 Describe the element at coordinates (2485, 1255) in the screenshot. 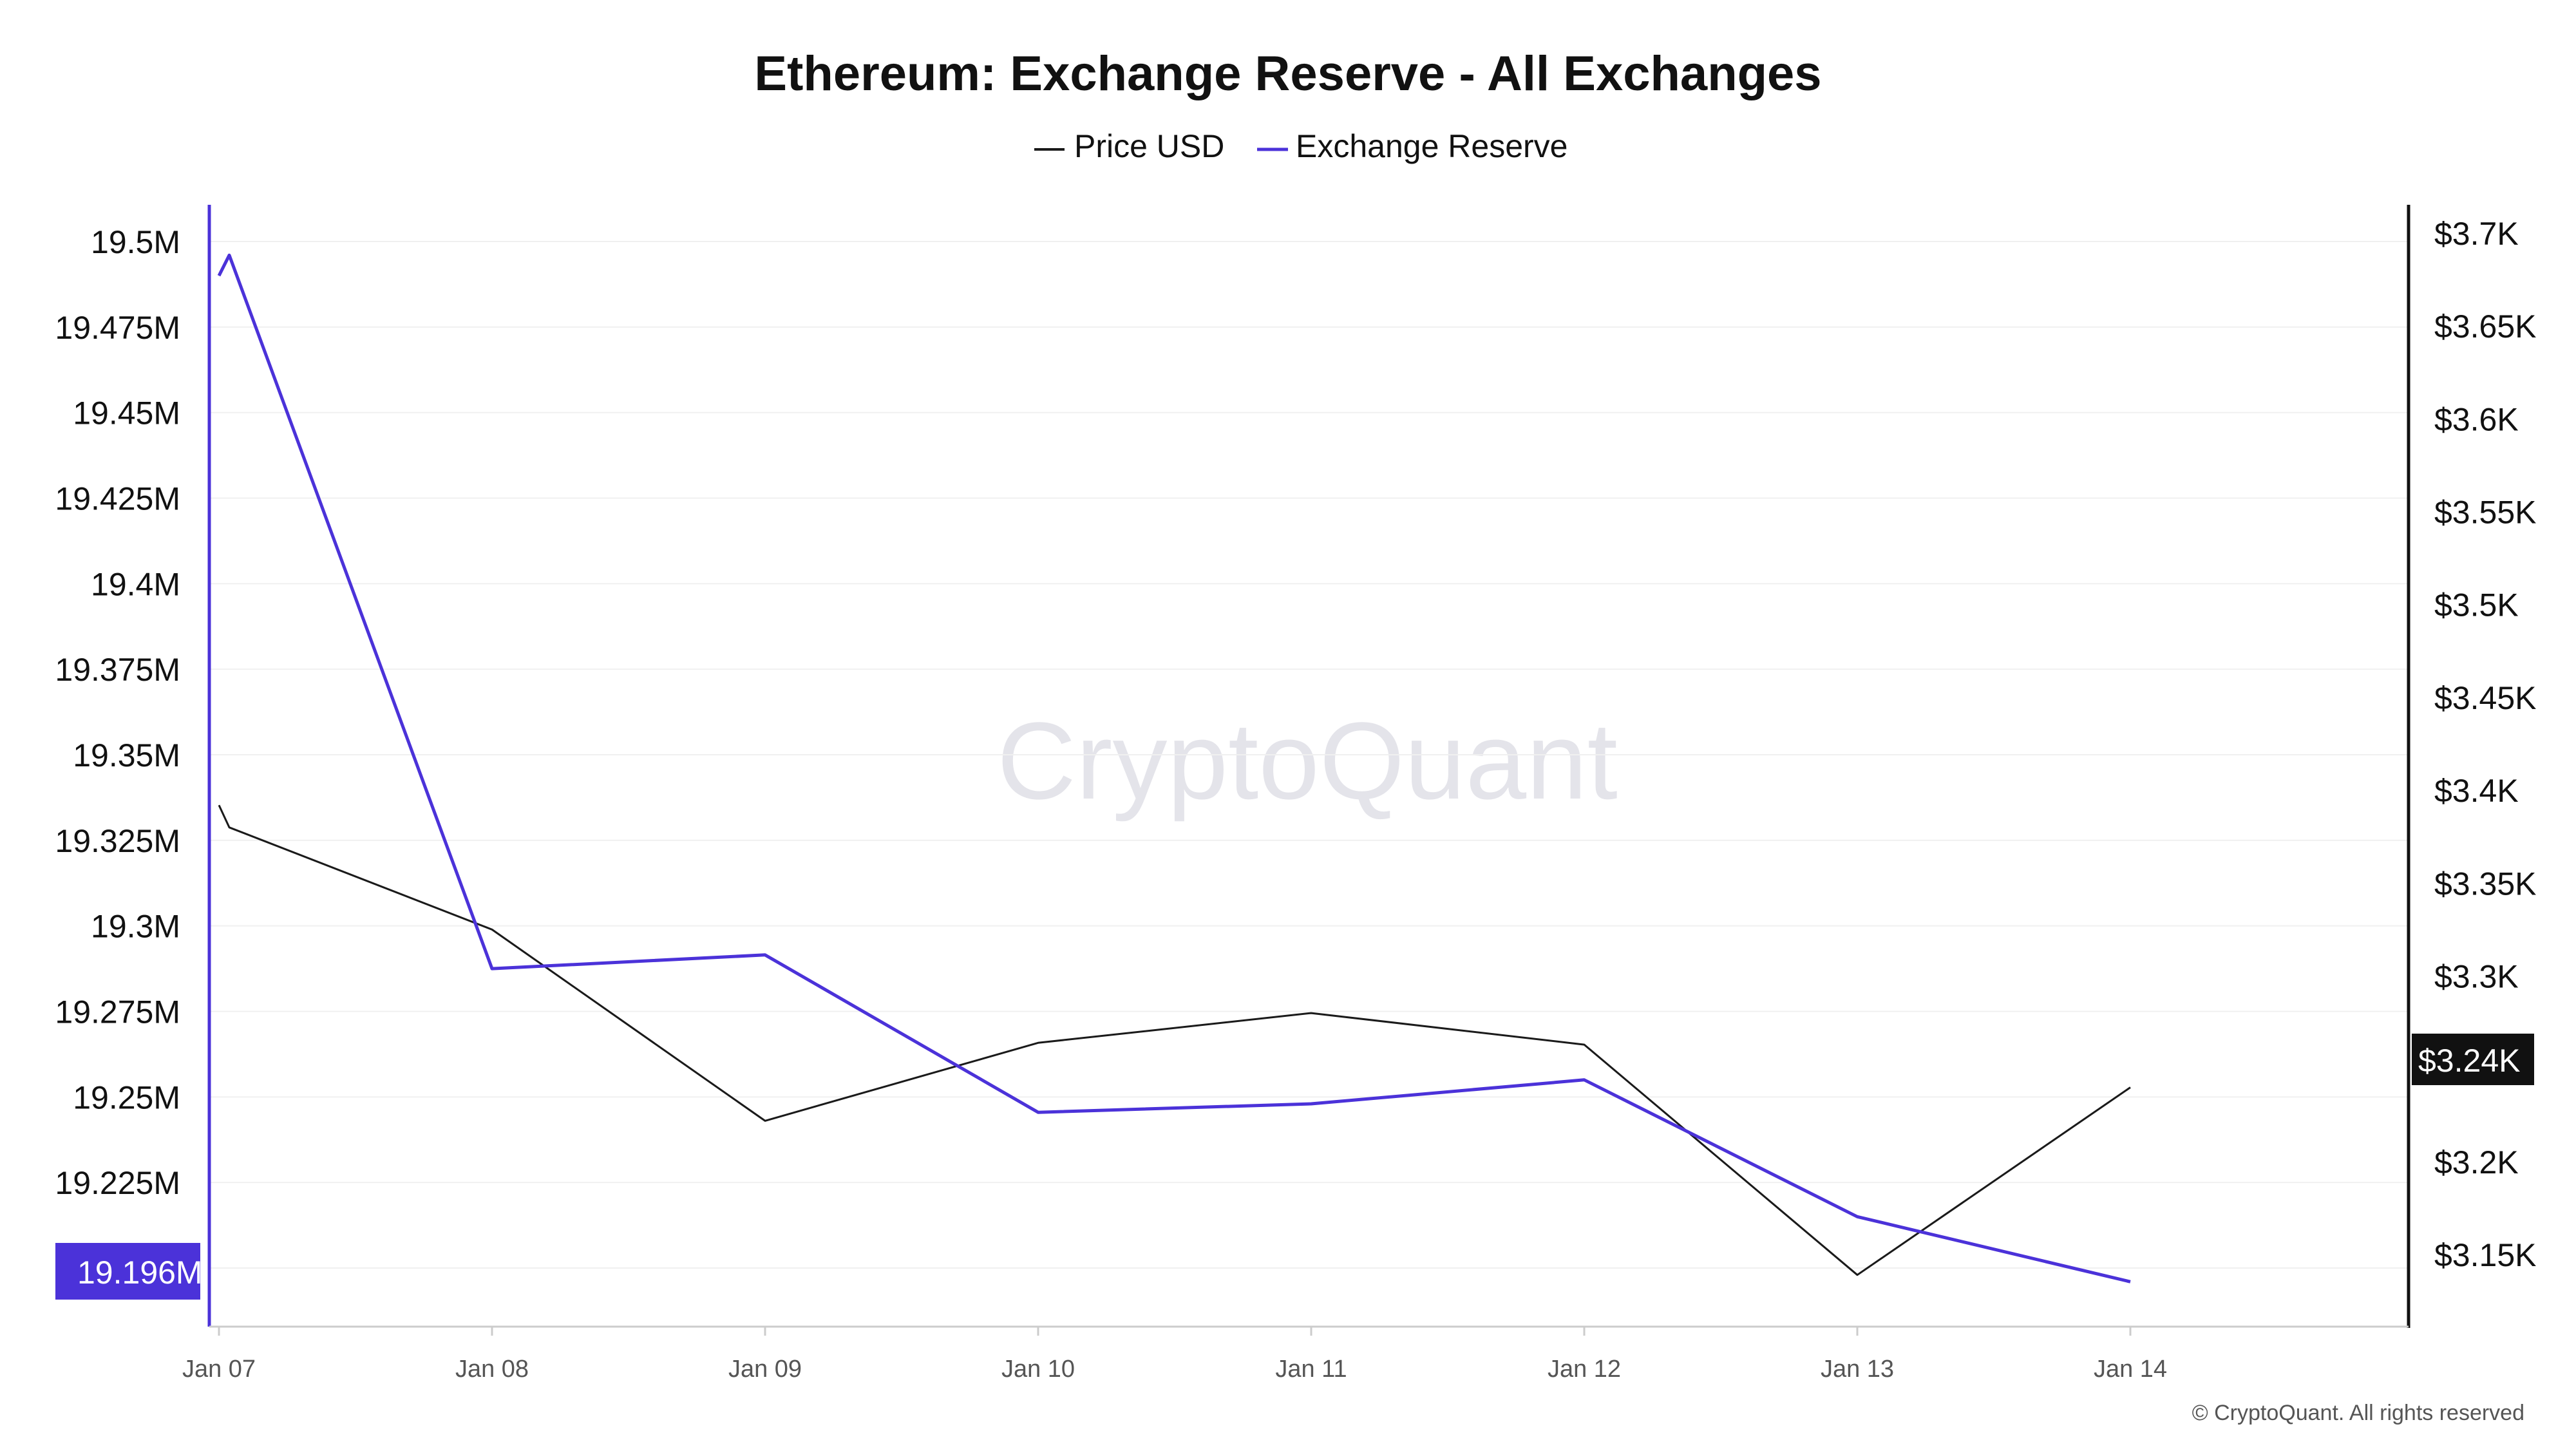

I see `right-tick-label: $3.15K` at that location.